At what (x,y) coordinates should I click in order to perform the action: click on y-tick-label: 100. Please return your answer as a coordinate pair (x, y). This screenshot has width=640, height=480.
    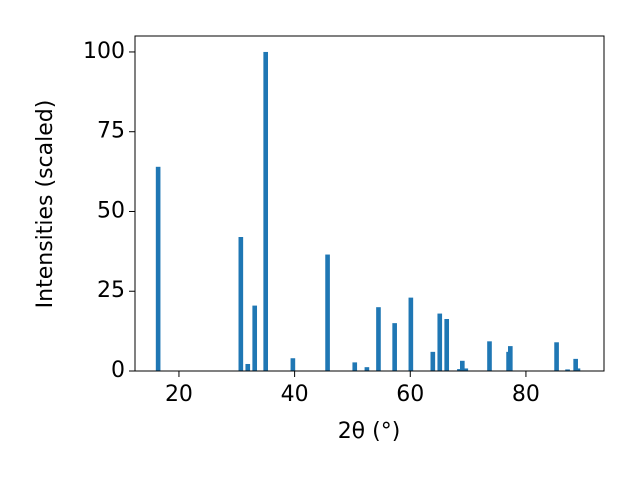
    Looking at the image, I should click on (104, 51).